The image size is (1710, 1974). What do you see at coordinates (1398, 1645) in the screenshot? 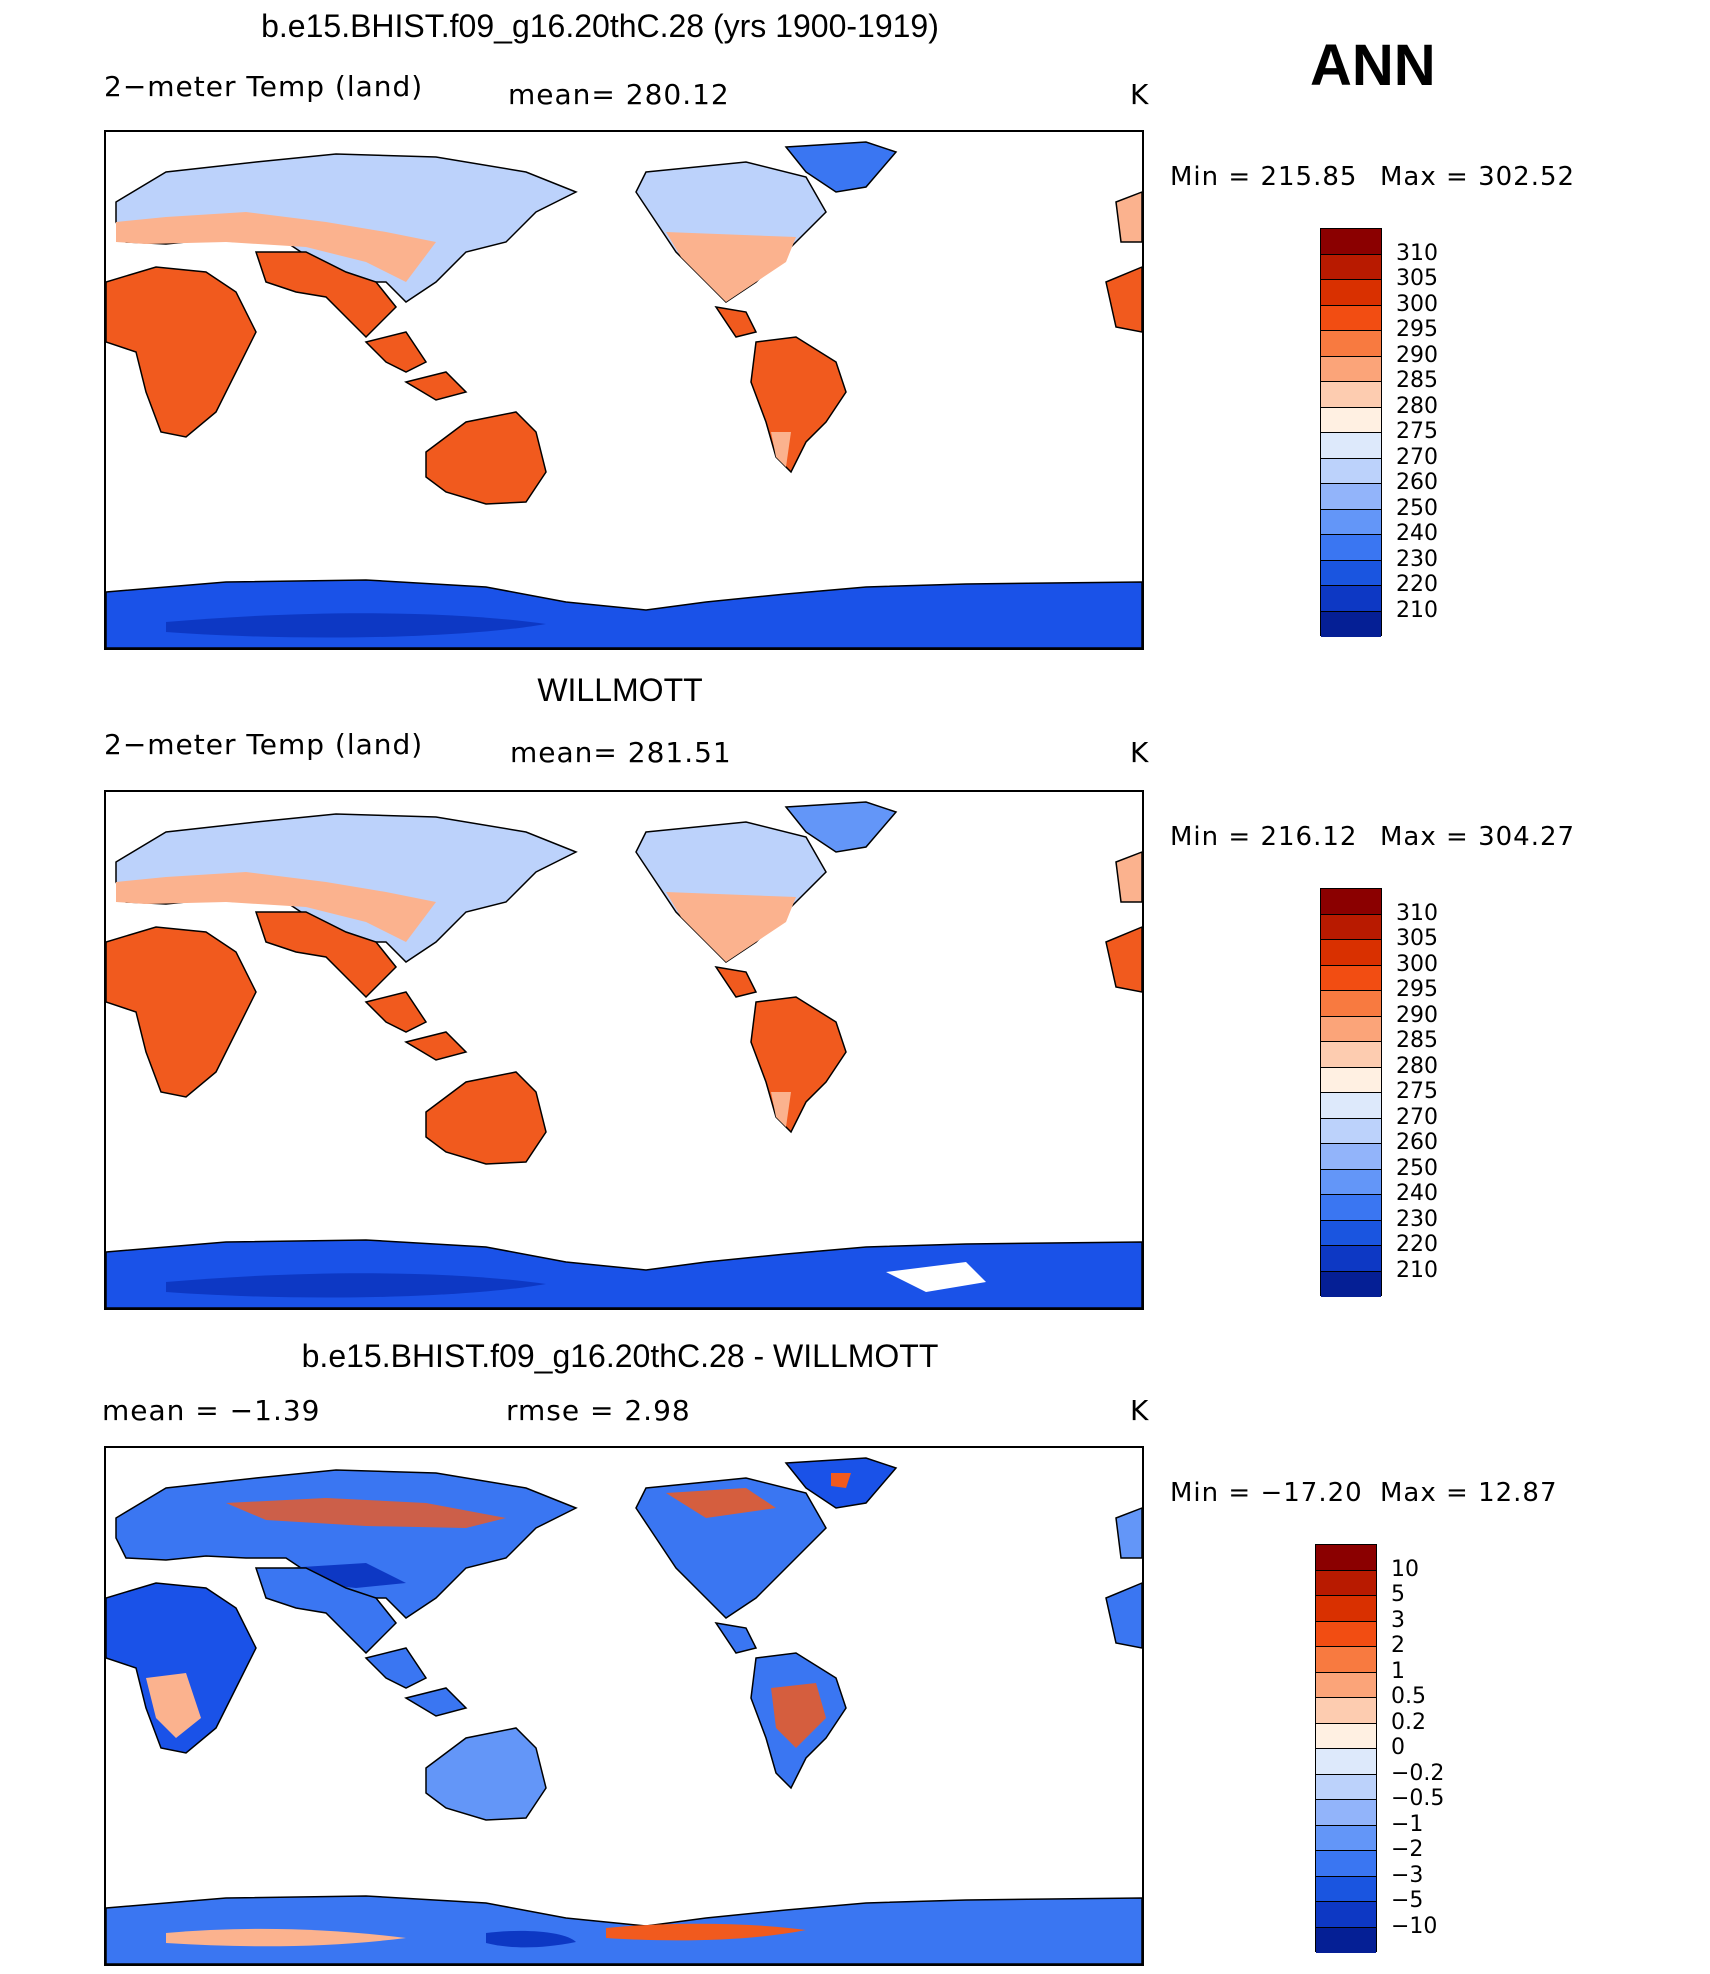
I see `colorbar-tick-label: 2` at bounding box center [1398, 1645].